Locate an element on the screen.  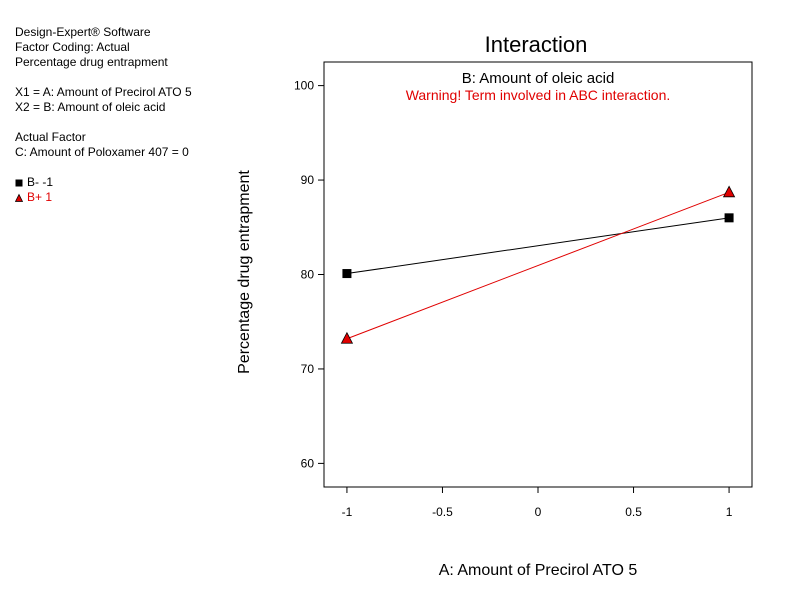
x-tick-label: 1 is located at coordinates (729, 512).